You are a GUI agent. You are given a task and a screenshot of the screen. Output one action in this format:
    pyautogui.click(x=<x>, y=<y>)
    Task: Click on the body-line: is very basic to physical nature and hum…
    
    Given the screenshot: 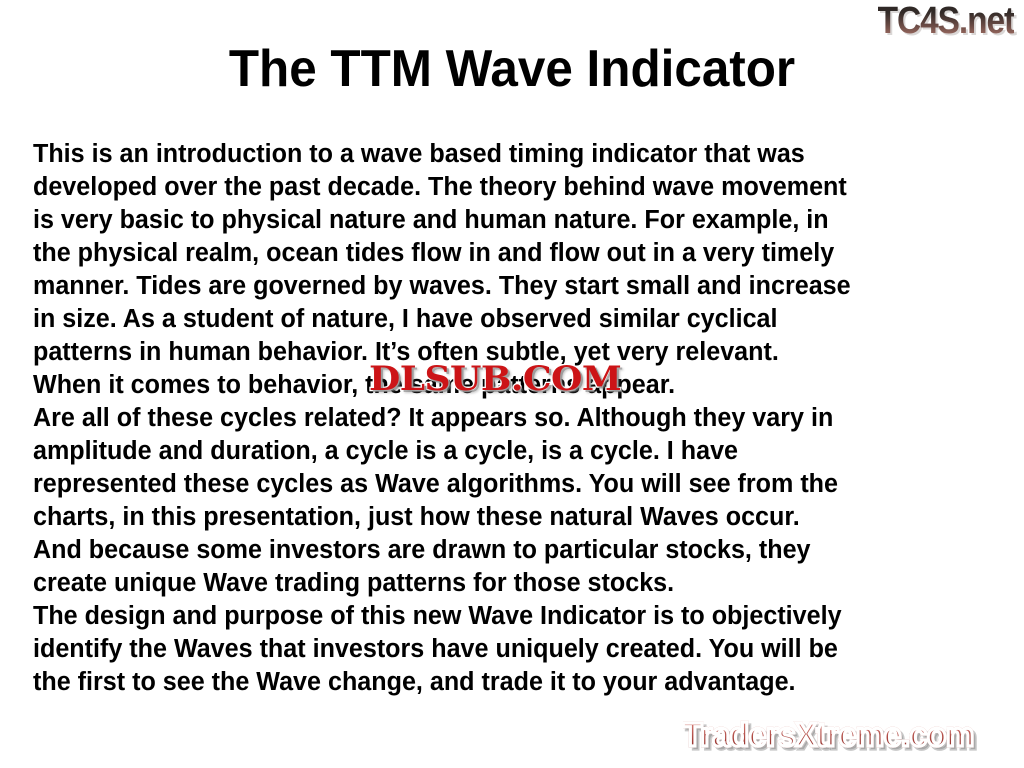 What is the action you would take?
    pyautogui.click(x=431, y=220)
    